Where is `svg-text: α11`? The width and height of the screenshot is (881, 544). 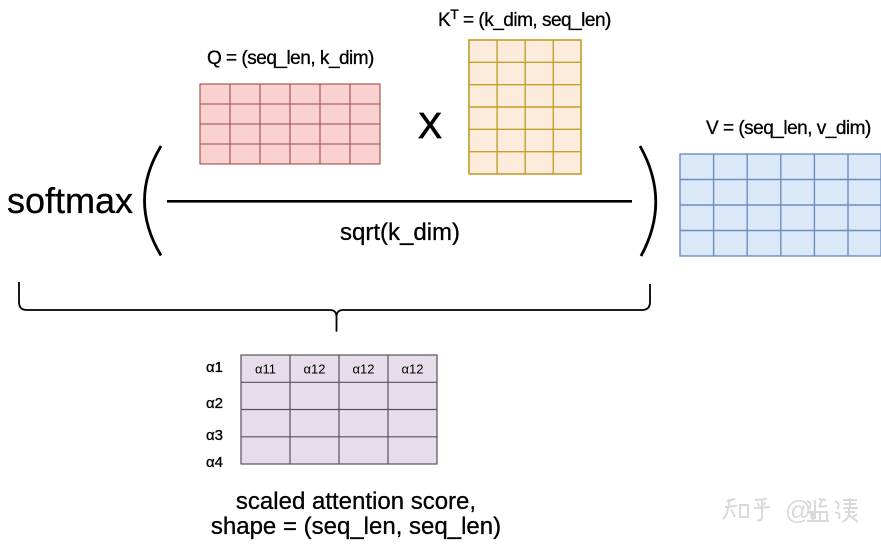 svg-text: α11 is located at coordinates (265, 369).